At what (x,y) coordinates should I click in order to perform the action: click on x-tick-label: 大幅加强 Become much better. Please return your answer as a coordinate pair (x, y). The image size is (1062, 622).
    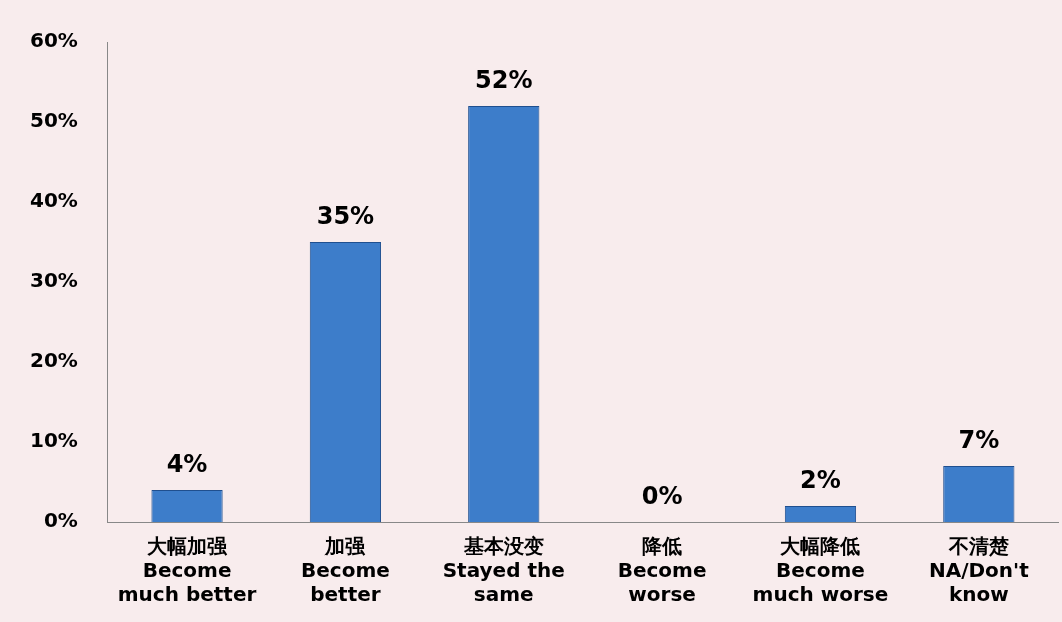
    Looking at the image, I should click on (187, 570).